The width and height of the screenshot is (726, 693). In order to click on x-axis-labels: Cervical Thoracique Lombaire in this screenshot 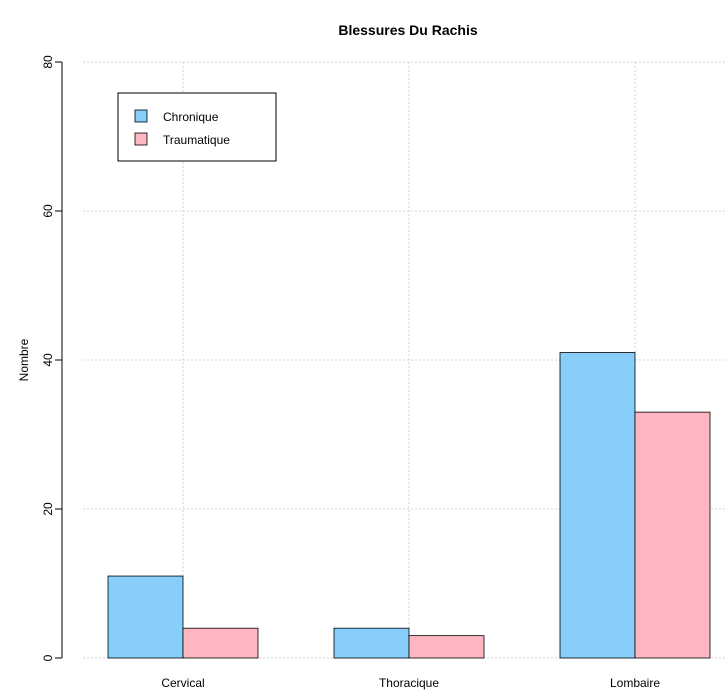, I will do `click(410, 683)`.